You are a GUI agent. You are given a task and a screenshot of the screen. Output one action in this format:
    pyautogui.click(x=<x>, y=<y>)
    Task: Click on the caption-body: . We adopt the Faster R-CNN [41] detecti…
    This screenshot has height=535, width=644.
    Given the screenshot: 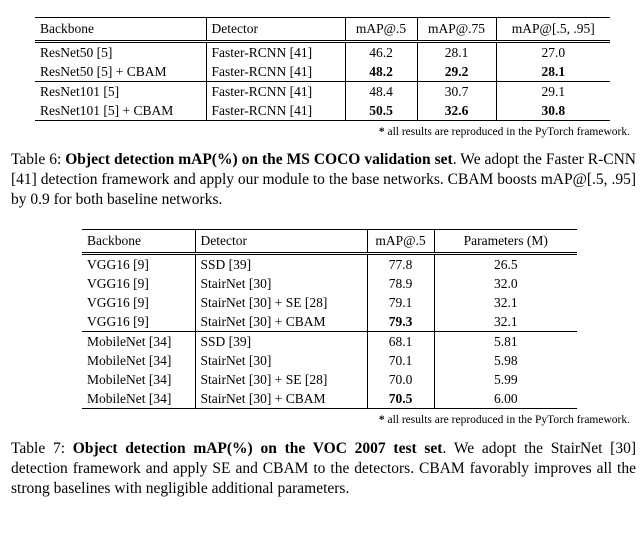 What is the action you would take?
    pyautogui.click(x=323, y=179)
    